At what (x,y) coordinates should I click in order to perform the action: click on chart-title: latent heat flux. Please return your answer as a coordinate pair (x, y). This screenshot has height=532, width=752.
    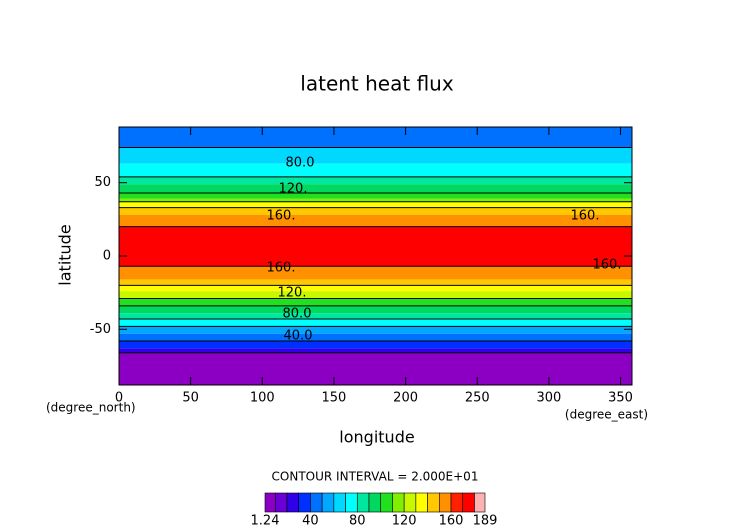
    Looking at the image, I should click on (377, 84).